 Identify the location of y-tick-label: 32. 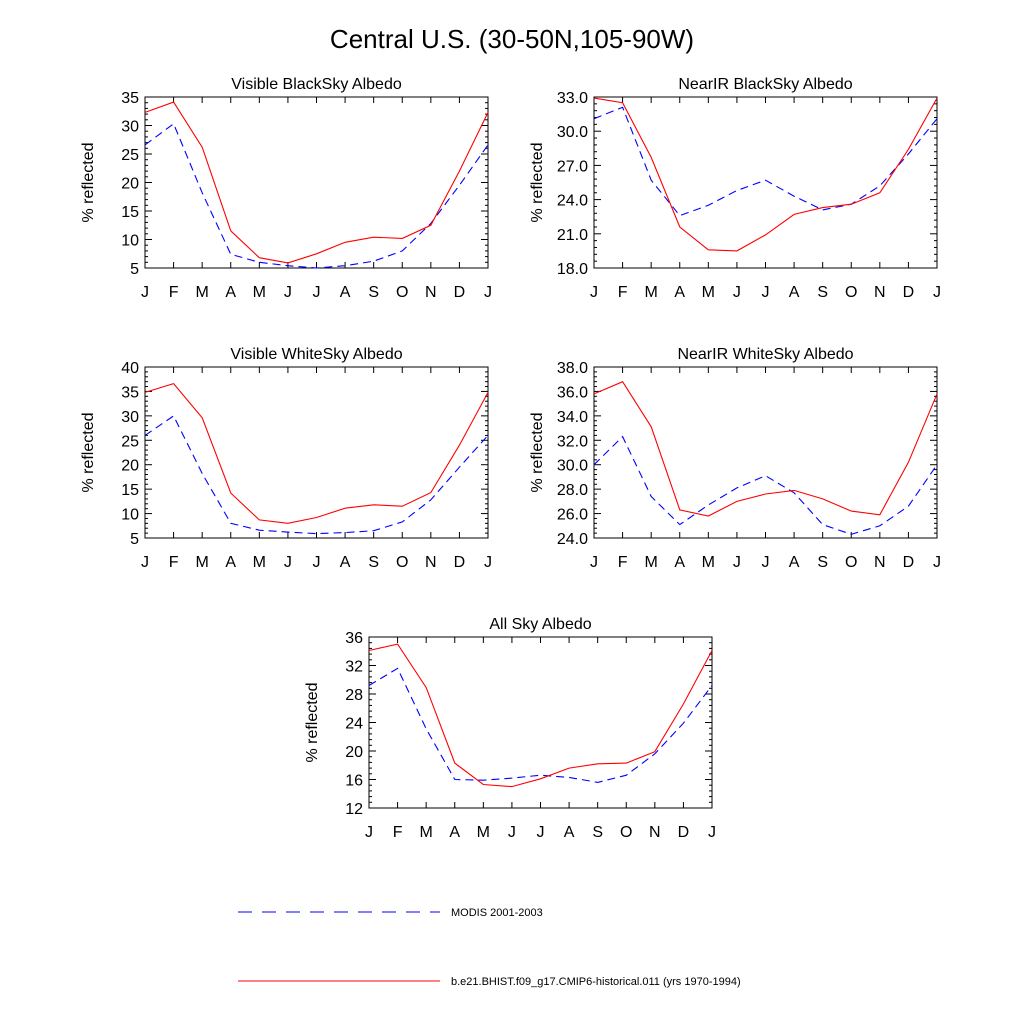
(354, 667).